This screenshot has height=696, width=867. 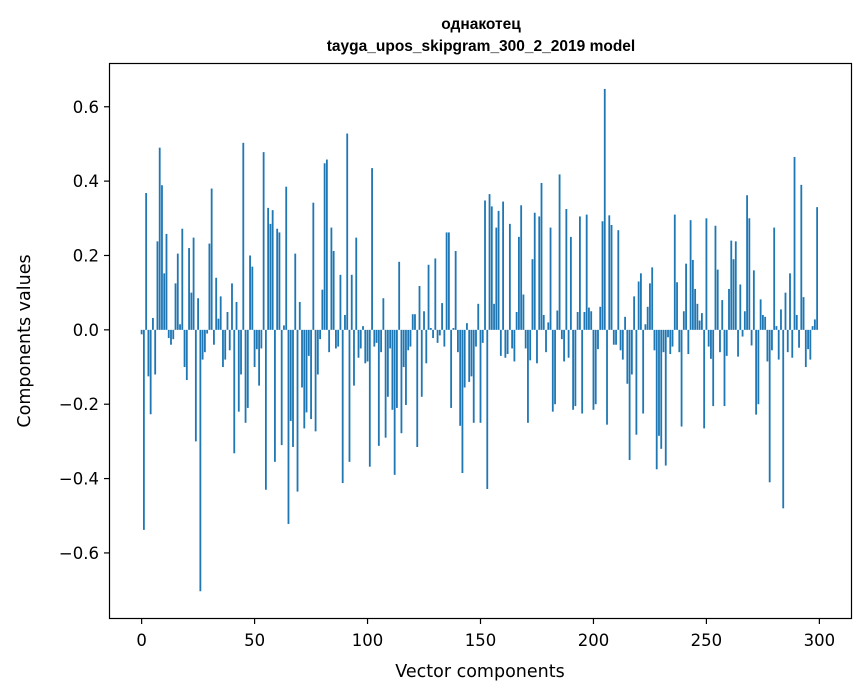 I want to click on y-tick-label: −0.2, so click(x=79, y=404).